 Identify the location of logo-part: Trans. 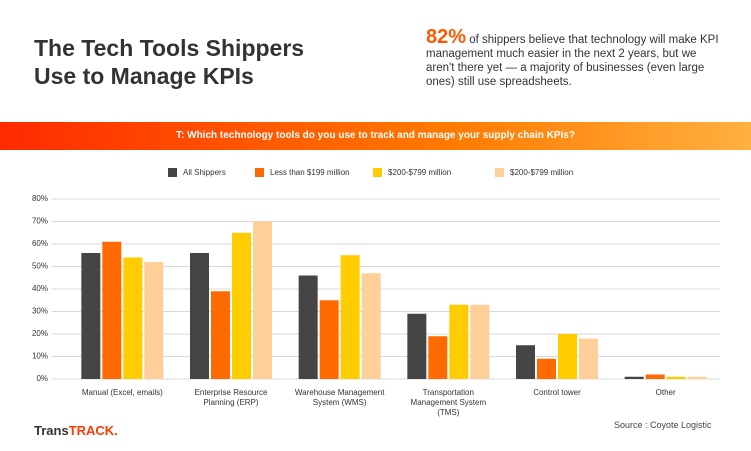
(51, 430).